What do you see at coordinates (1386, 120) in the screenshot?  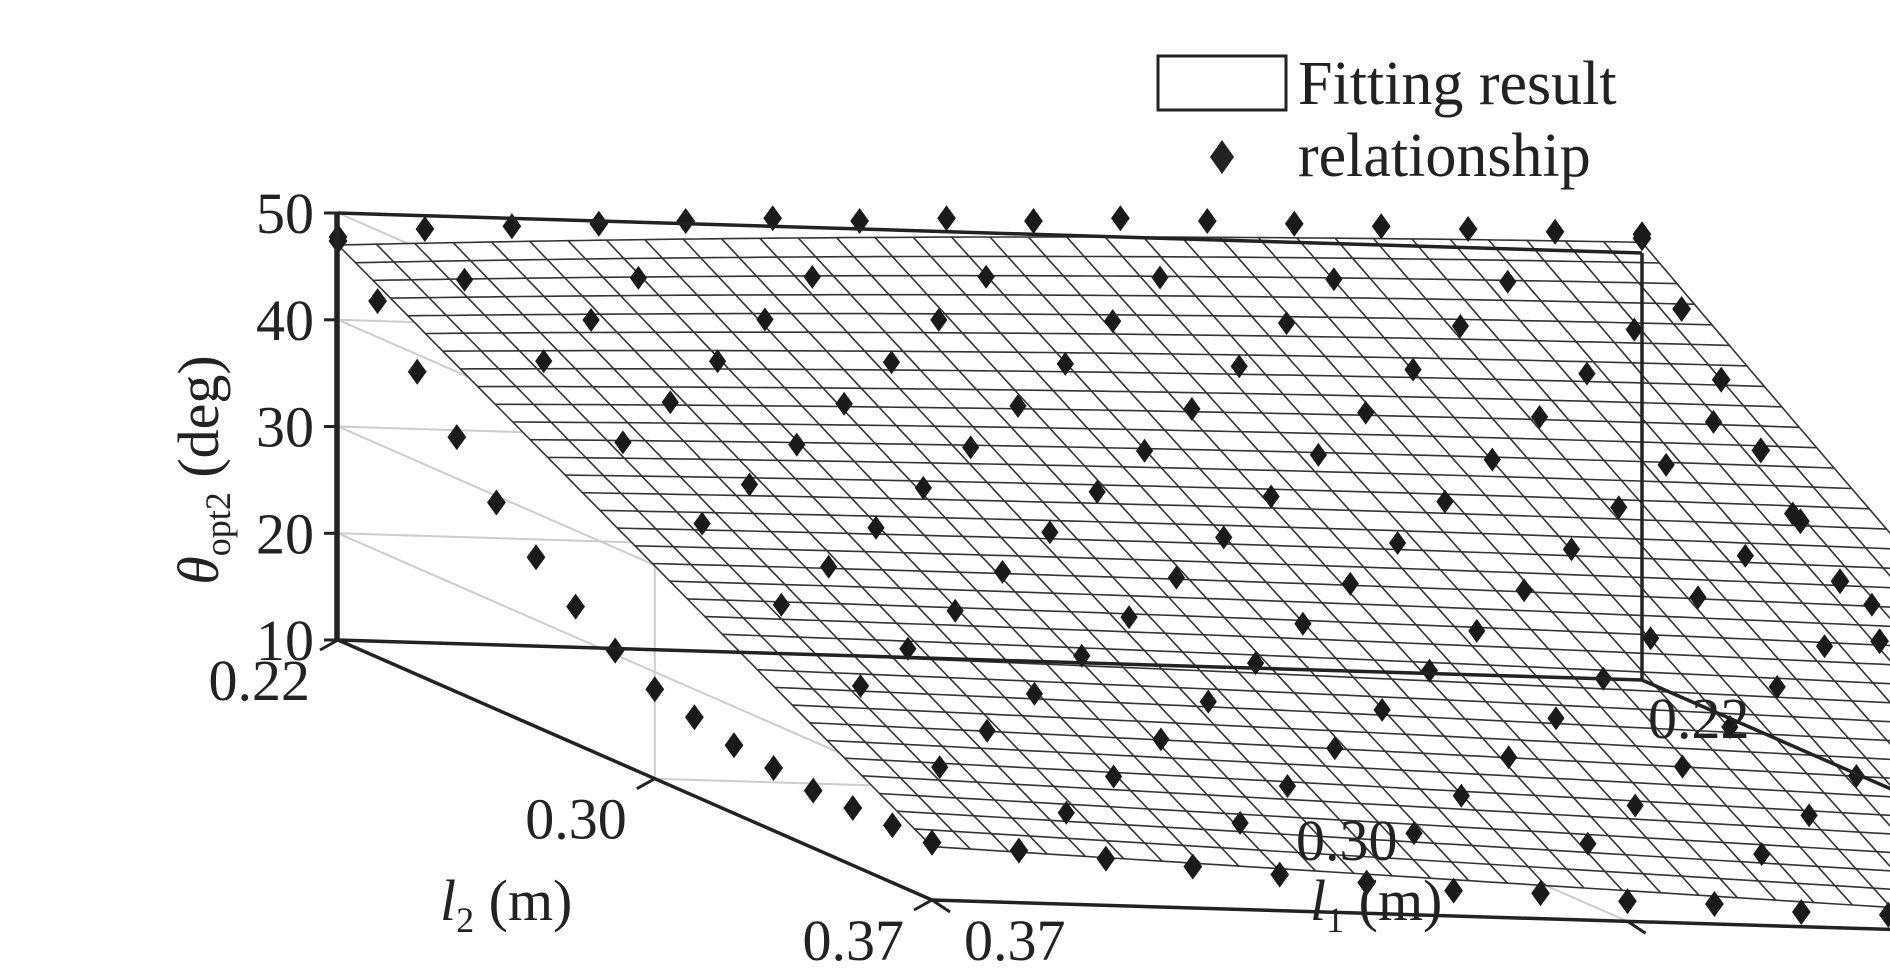 I see `legend: Fitting result relationship` at bounding box center [1386, 120].